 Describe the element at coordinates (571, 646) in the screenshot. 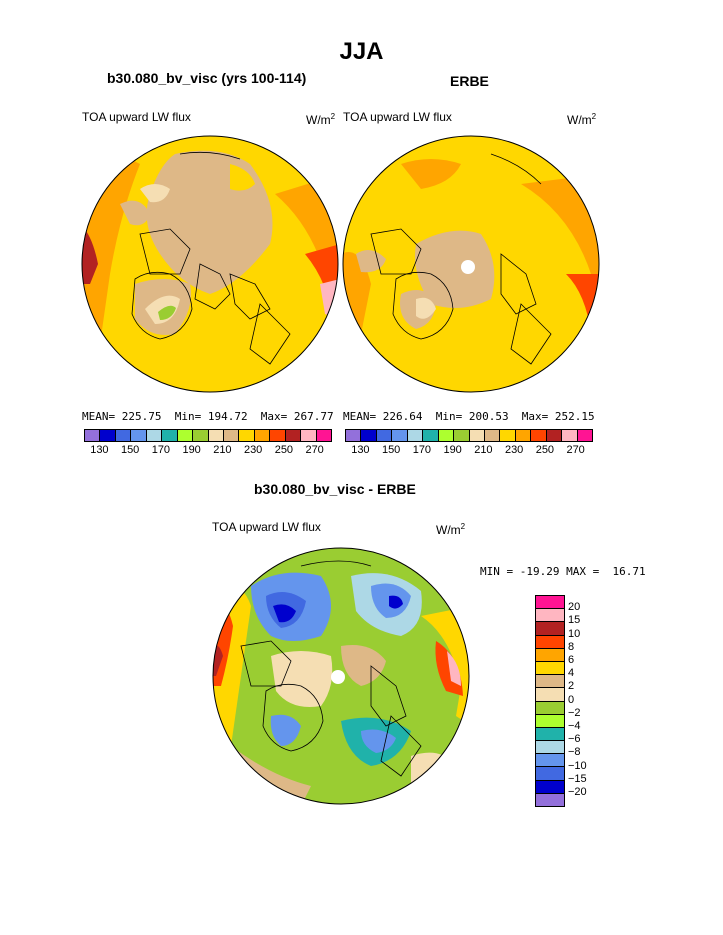

I see `colorbar-tick-label: 8` at that location.